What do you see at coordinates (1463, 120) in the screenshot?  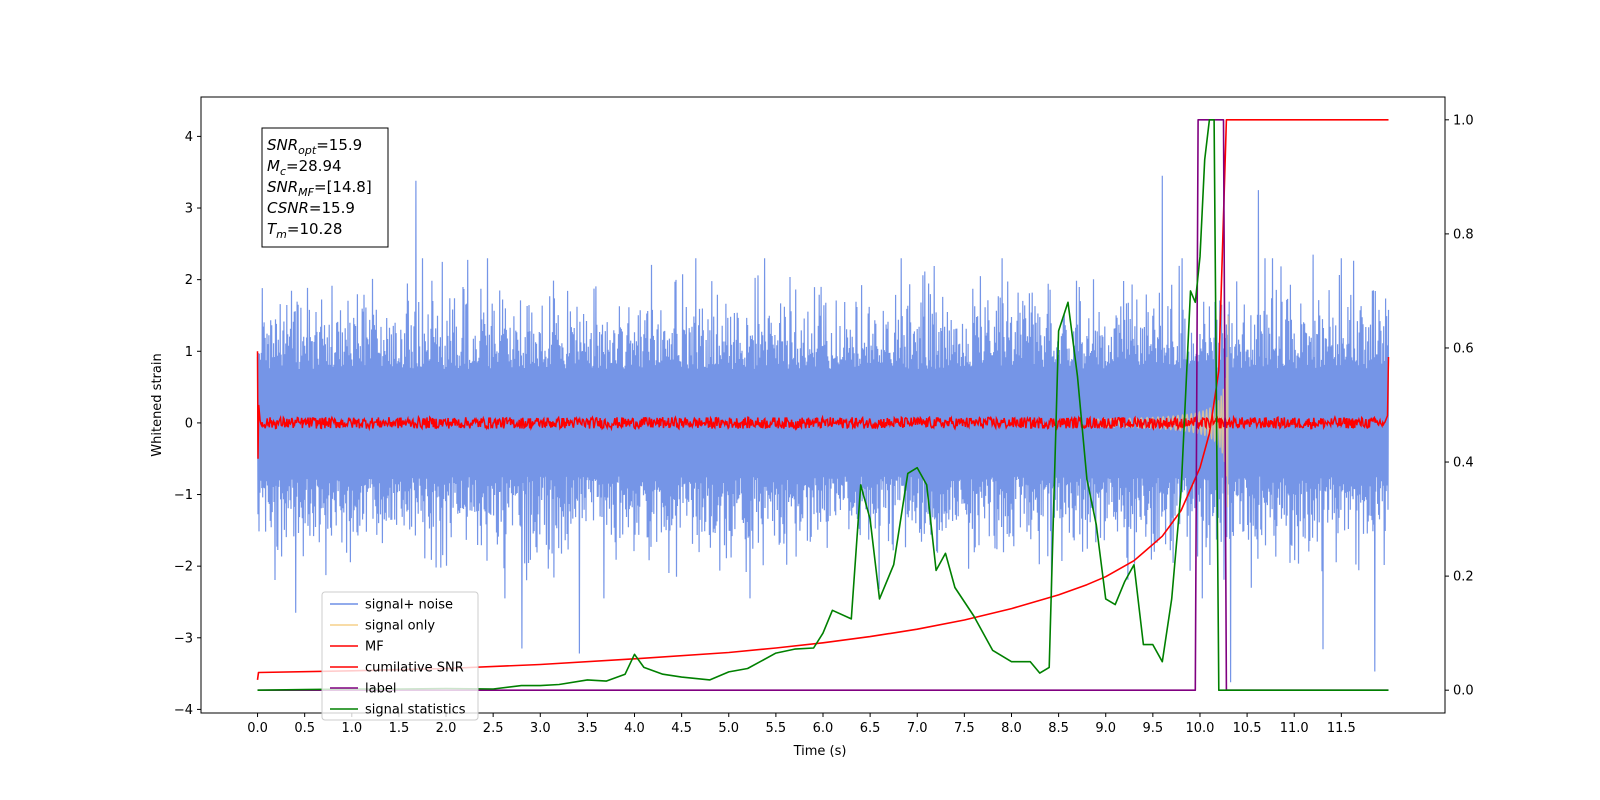 I see `y-right-tick-label: 1.0` at bounding box center [1463, 120].